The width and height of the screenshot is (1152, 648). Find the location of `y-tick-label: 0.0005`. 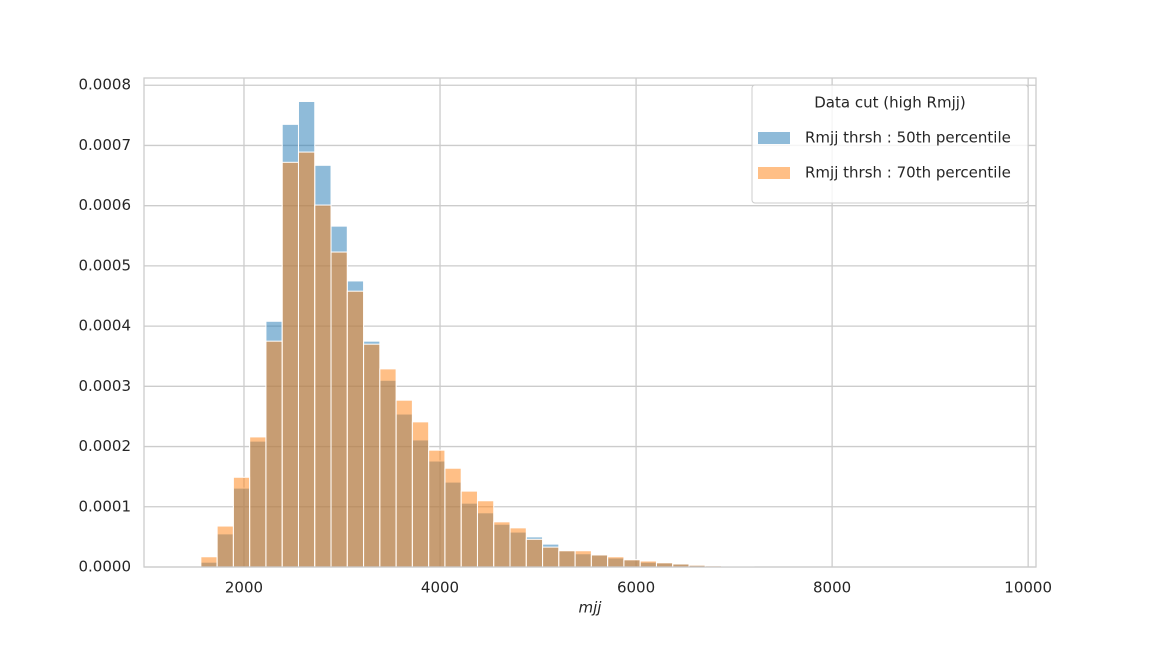

y-tick-label: 0.0005 is located at coordinates (105, 265).